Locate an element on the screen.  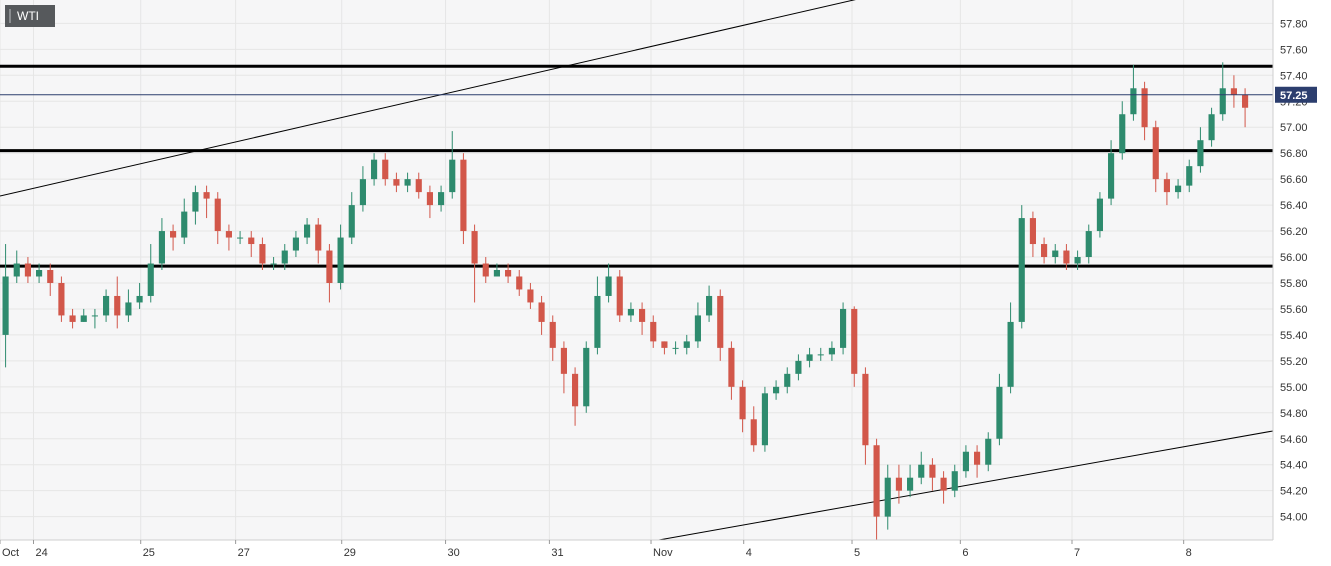
y-tick-label: 56.00 is located at coordinates (1294, 258).